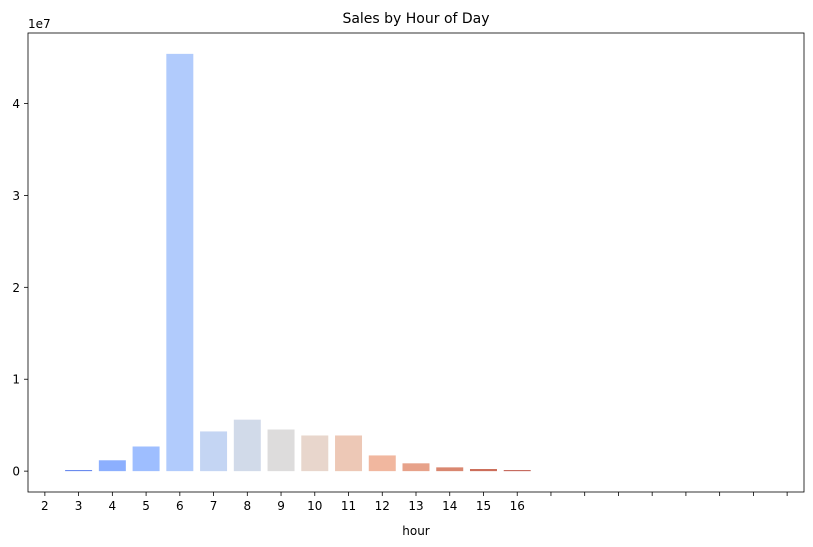  What do you see at coordinates (348, 506) in the screenshot?
I see `x-tick-label: 11` at bounding box center [348, 506].